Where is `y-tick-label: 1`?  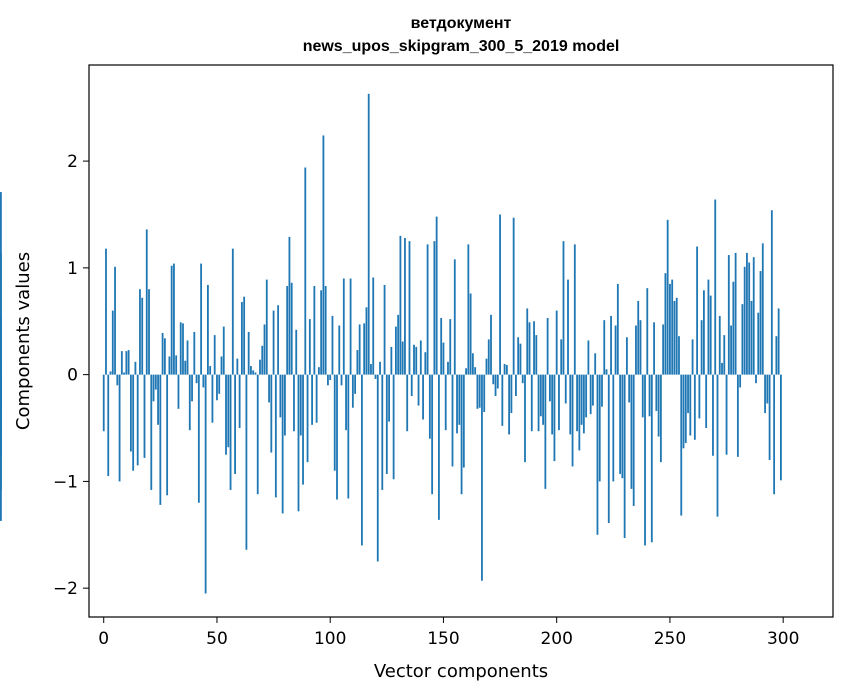
y-tick-label: 1 is located at coordinates (72, 269).